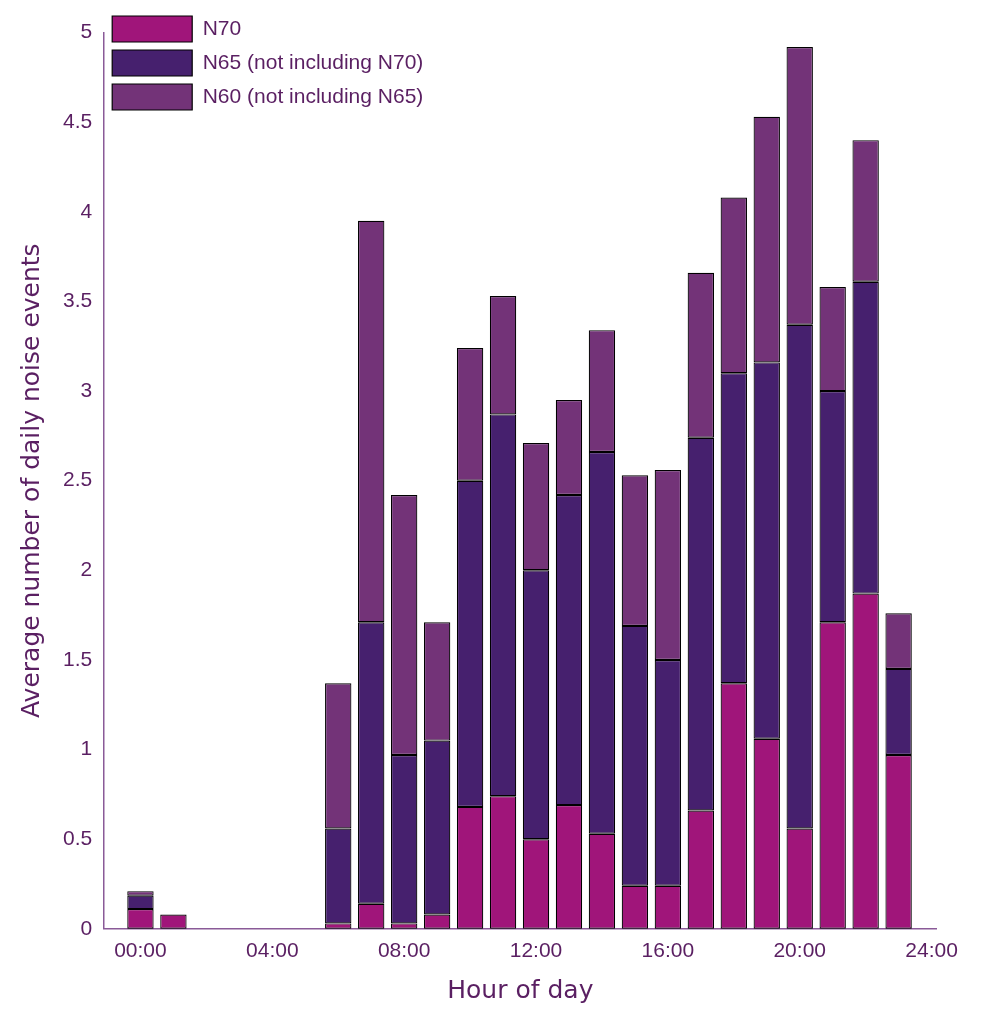 This screenshot has width=981, height=1022. I want to click on y-tick-label: 2, so click(86, 569).